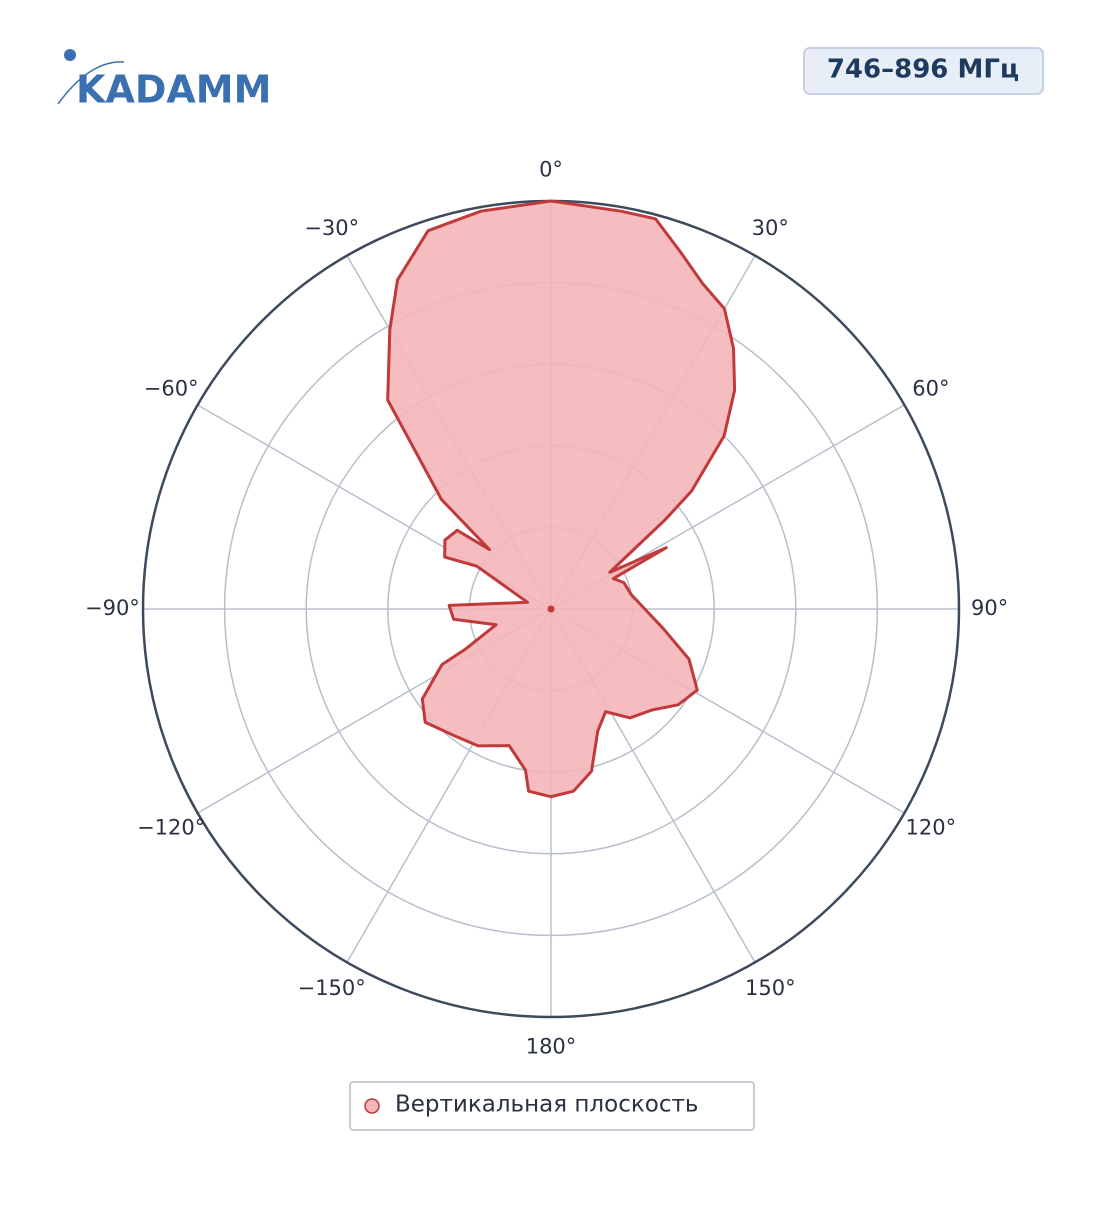  What do you see at coordinates (171, 389) in the screenshot?
I see `angular-tick-label: −60°` at bounding box center [171, 389].